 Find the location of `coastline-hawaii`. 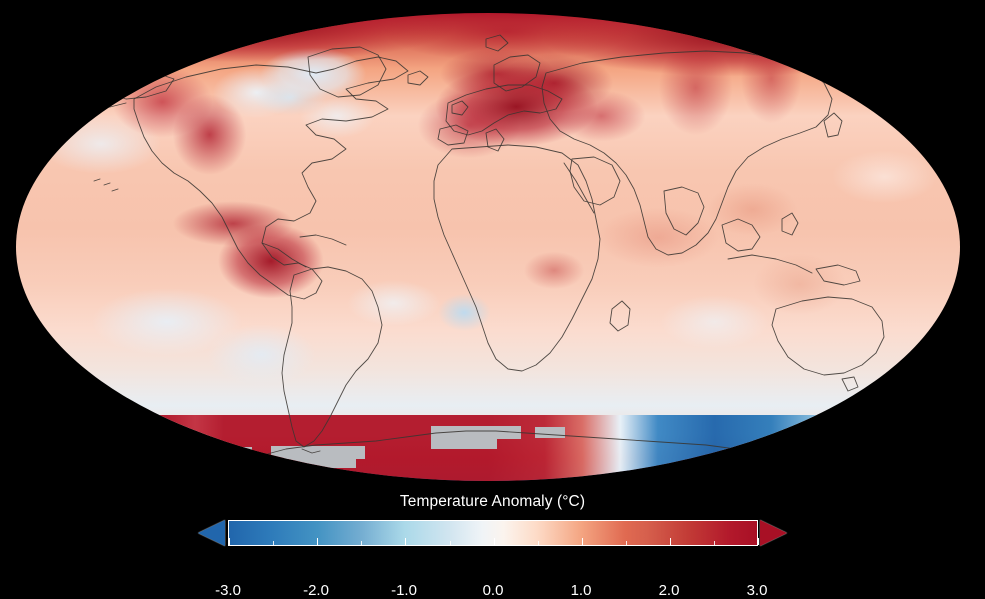

coastline-hawaii is located at coordinates (106, 185).